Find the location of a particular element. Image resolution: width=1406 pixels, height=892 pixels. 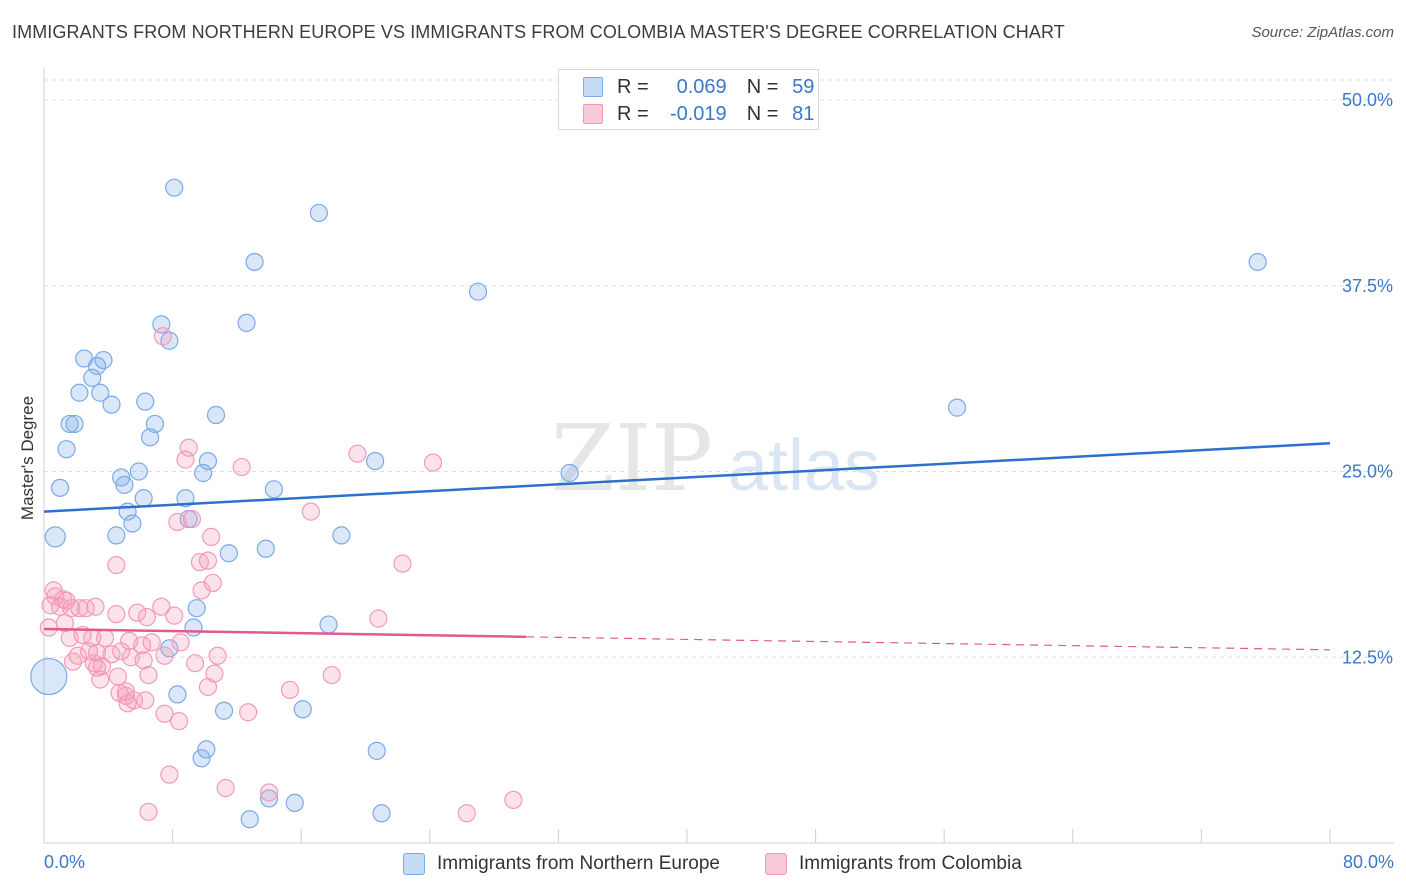

r-value: 0.069 is located at coordinates (701, 86).